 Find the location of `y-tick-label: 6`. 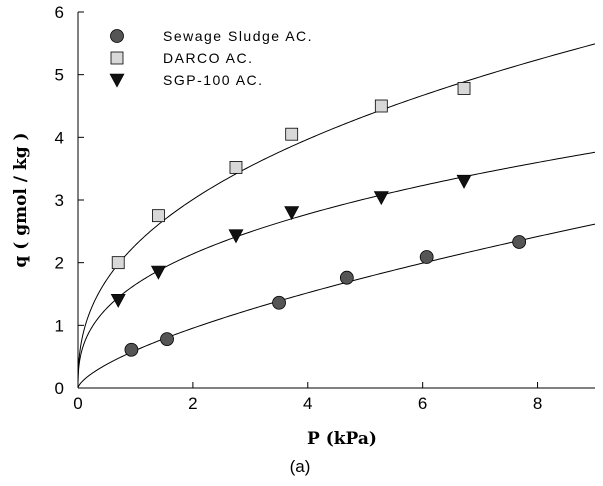

y-tick-label: 6 is located at coordinates (59, 12).